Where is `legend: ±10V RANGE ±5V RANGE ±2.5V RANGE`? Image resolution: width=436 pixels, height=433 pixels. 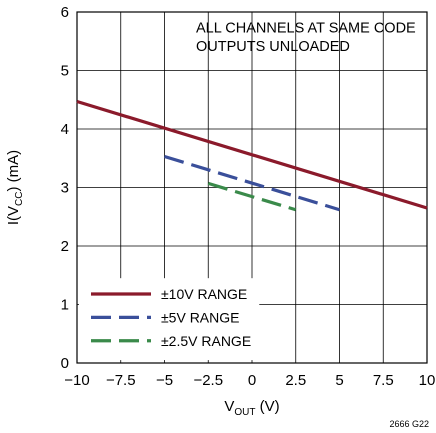
legend: ±10V RANGE ±5V RANGE ±2.5V RANGE is located at coordinates (169, 319).